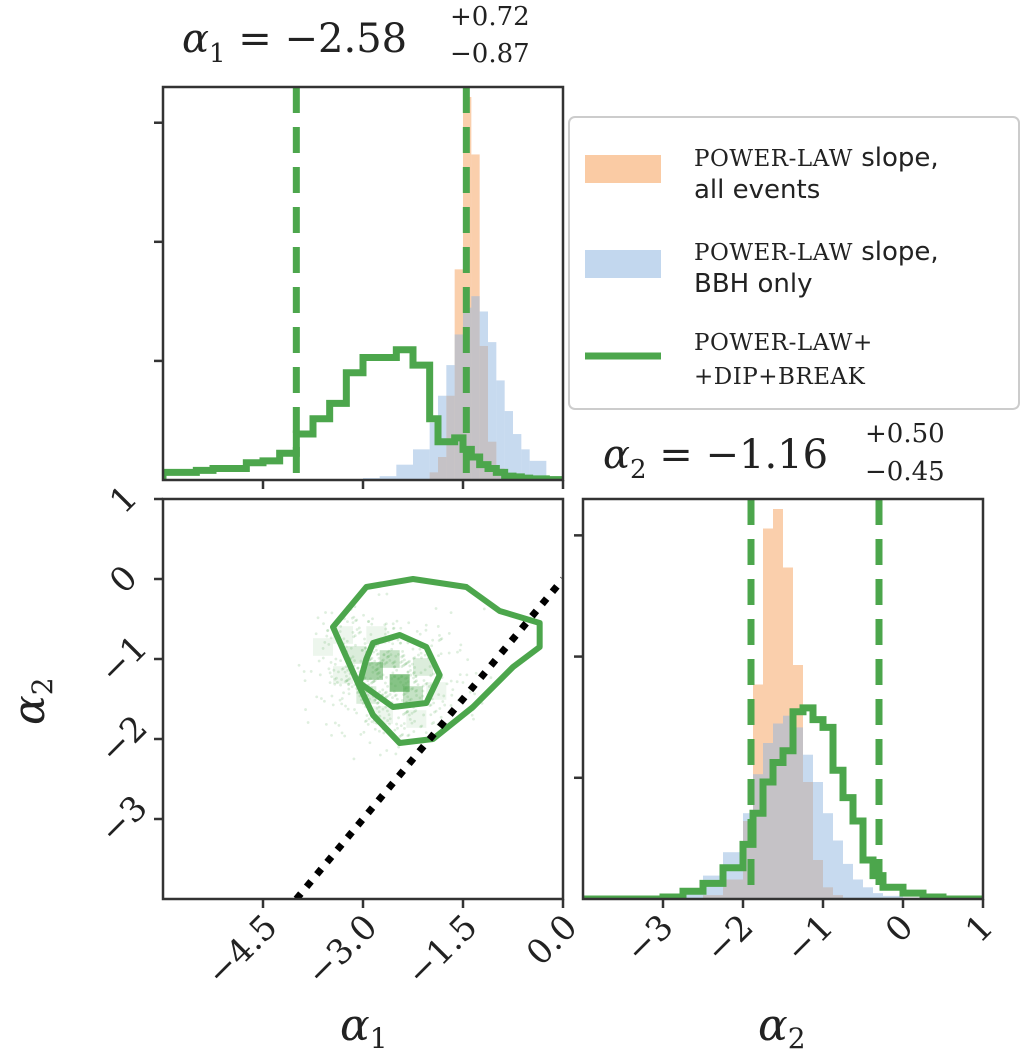  Describe the element at coordinates (757, 190) in the screenshot. I see `legend-entry-1-line-2: all events` at that location.